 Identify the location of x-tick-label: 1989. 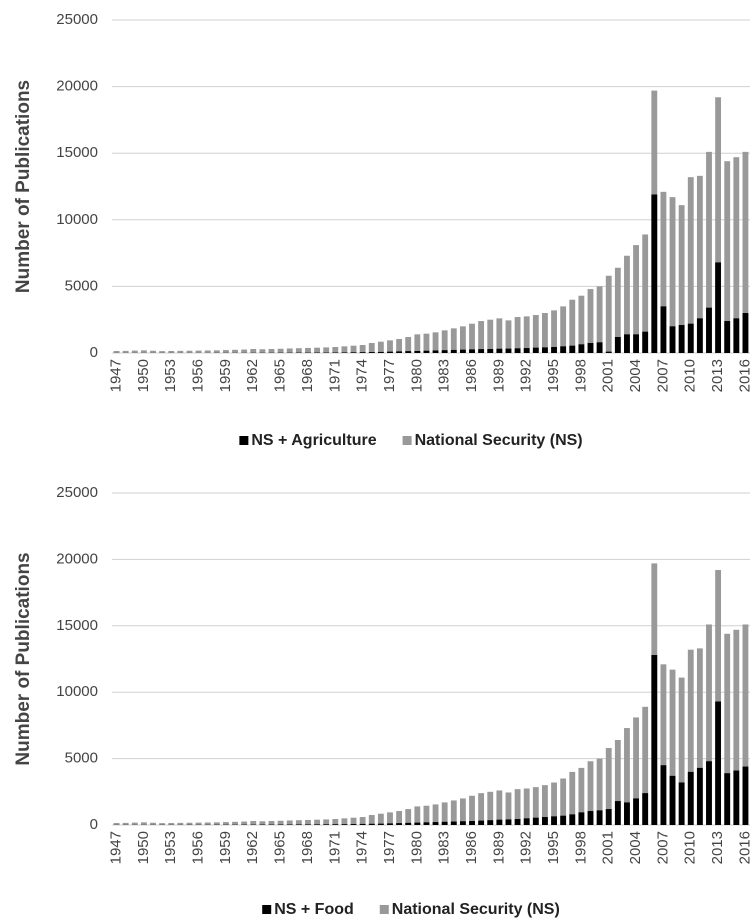
(498, 847).